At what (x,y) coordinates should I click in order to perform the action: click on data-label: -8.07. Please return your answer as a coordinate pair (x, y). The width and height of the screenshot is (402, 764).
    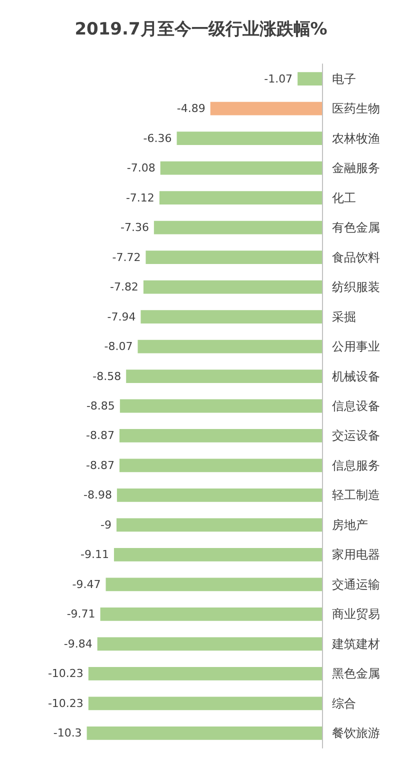
    Looking at the image, I should click on (118, 347).